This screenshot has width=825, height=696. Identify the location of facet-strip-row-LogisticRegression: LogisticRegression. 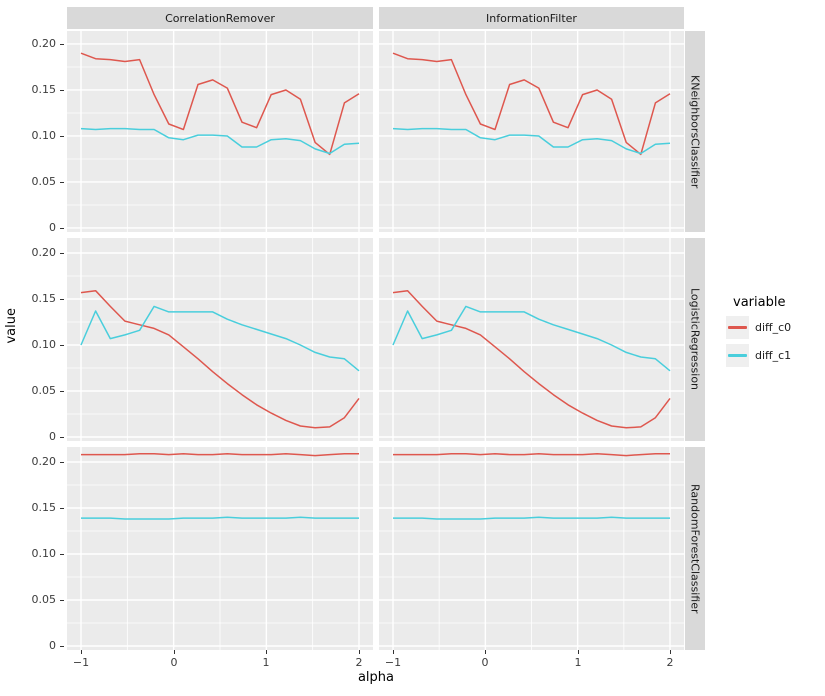
(695, 339).